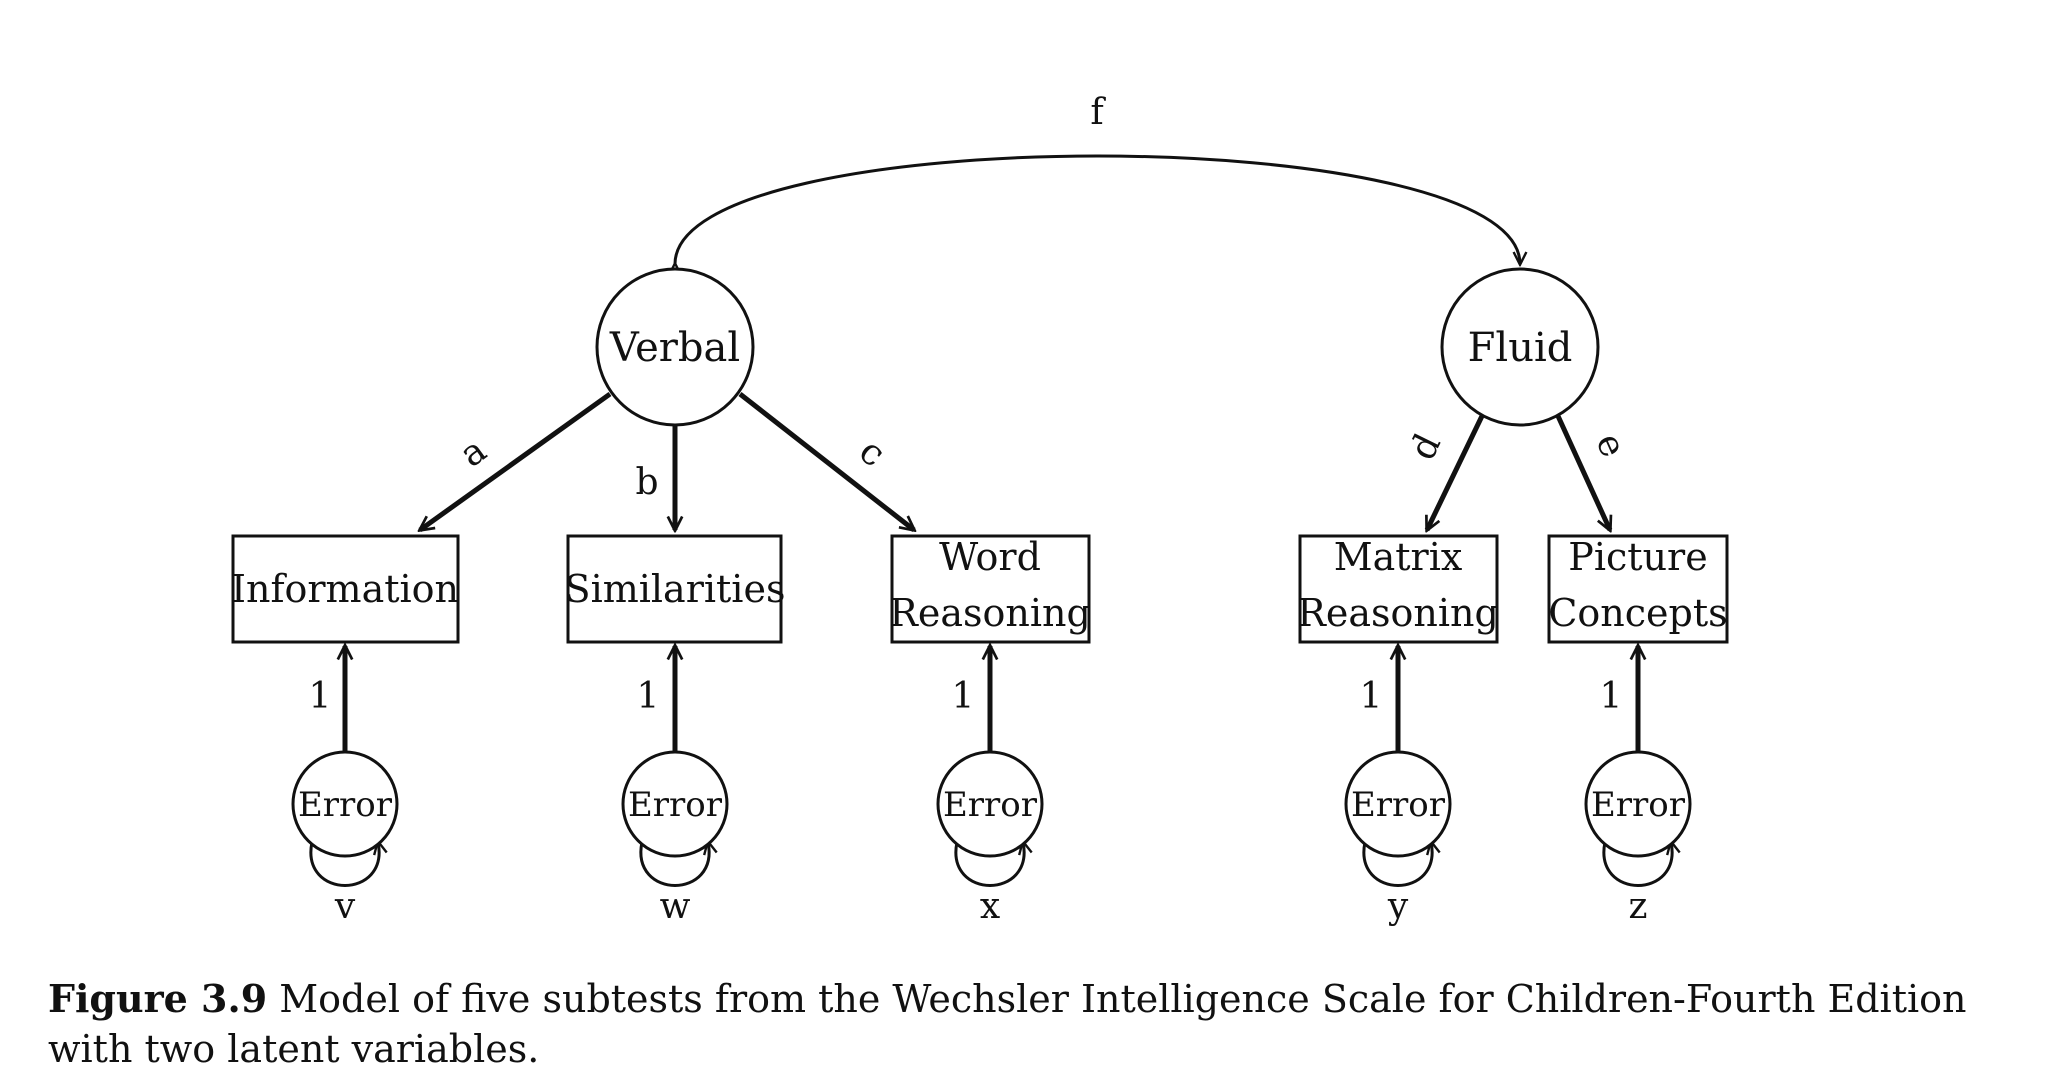 This screenshot has height=1084, width=2072. I want to click on factor-verbal: Verbal, so click(675, 347).